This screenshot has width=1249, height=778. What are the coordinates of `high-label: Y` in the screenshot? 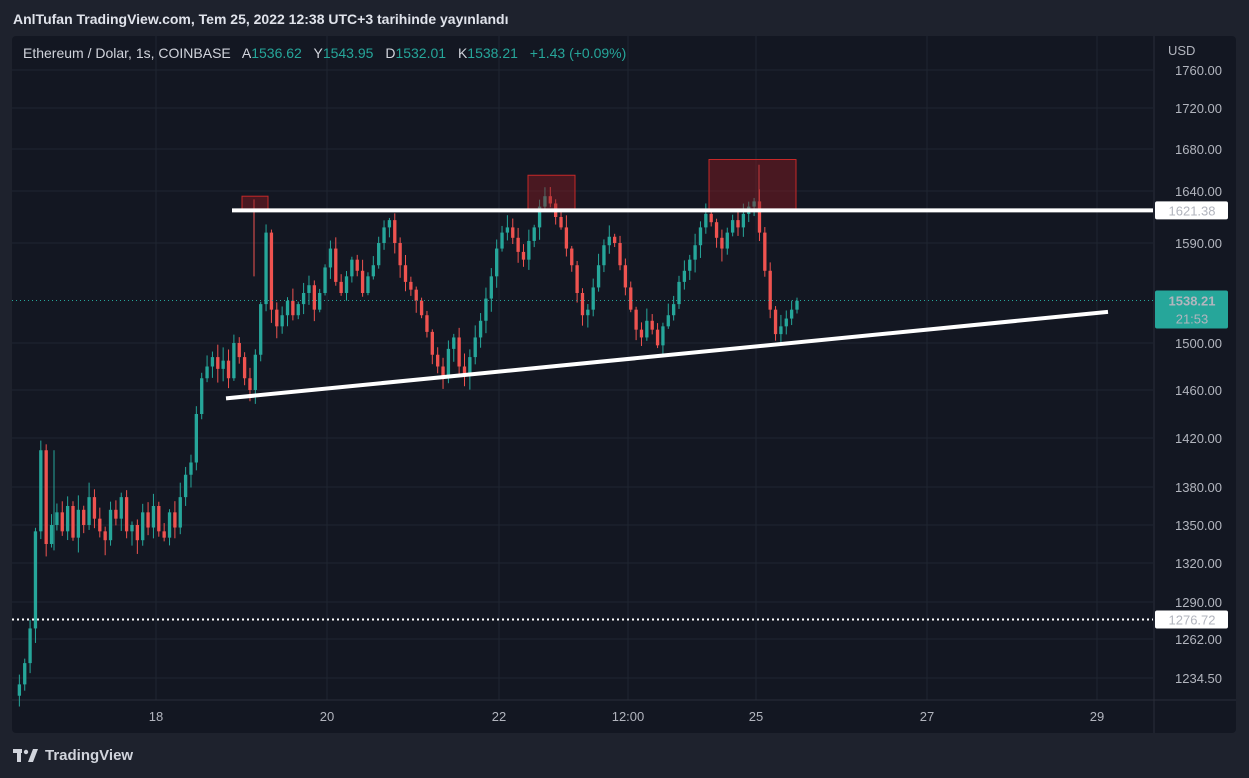 It's located at (318, 53).